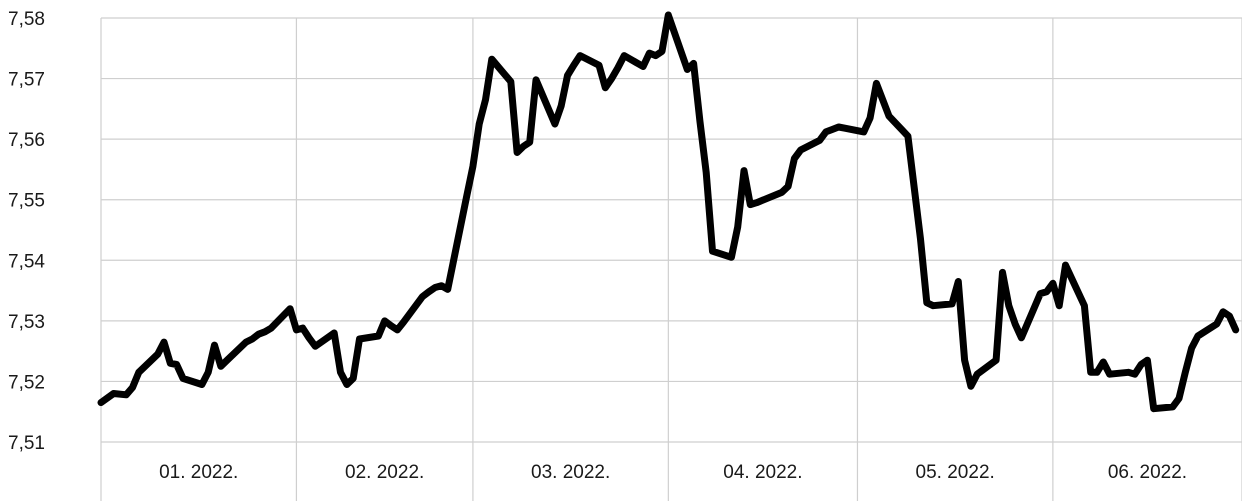 This screenshot has width=1242, height=501. Describe the element at coordinates (26, 80) in the screenshot. I see `y-tick-label: 7,57` at that location.